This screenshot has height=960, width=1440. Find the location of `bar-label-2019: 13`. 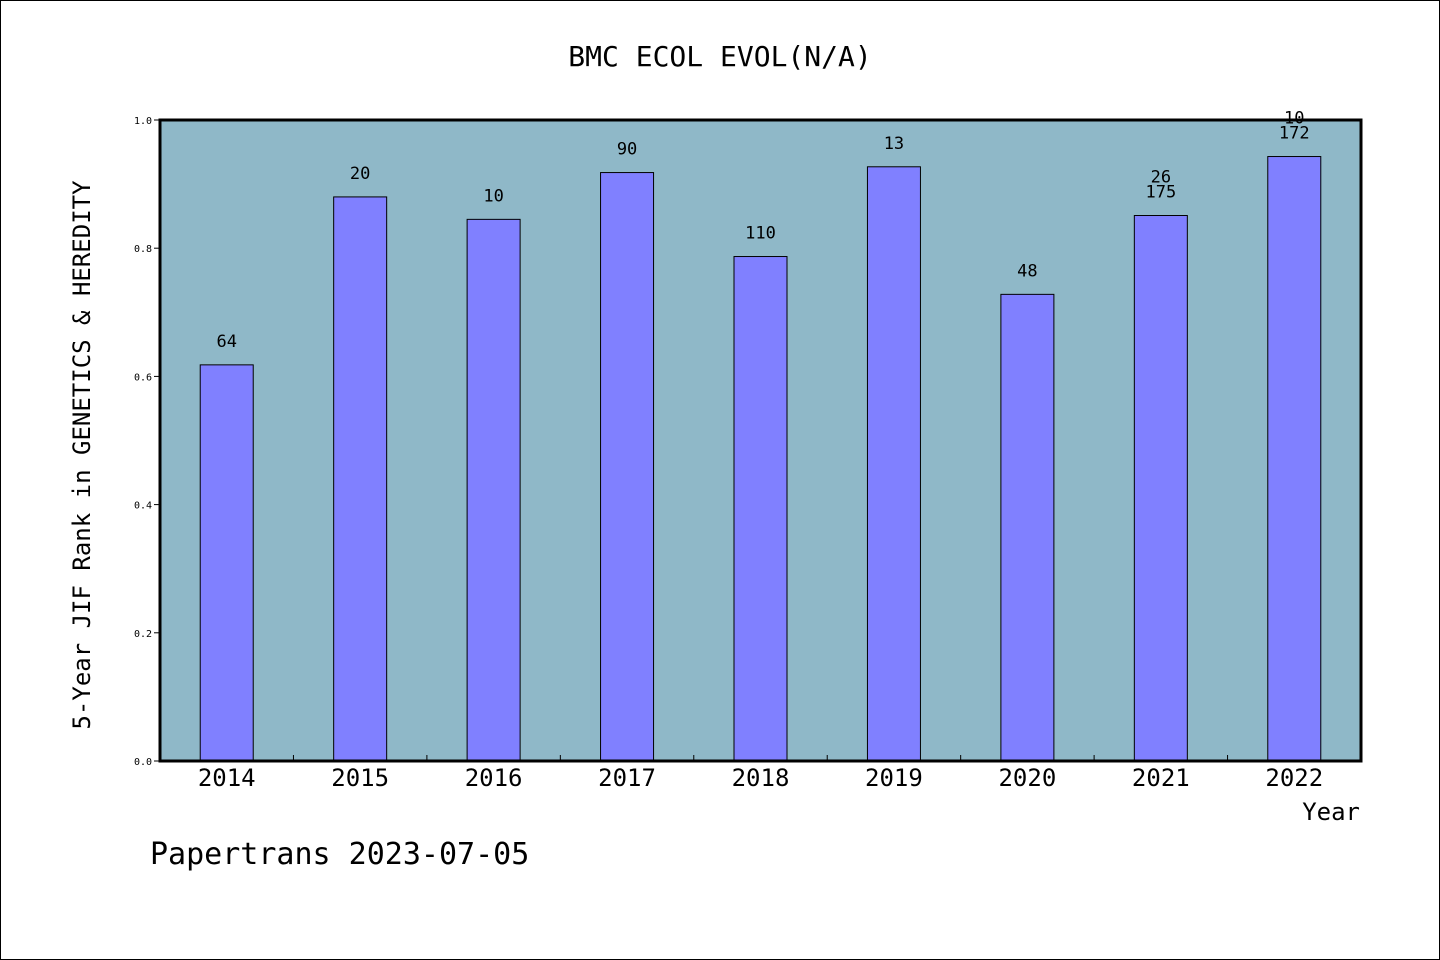

bar-label-2019: 13 is located at coordinates (894, 144).